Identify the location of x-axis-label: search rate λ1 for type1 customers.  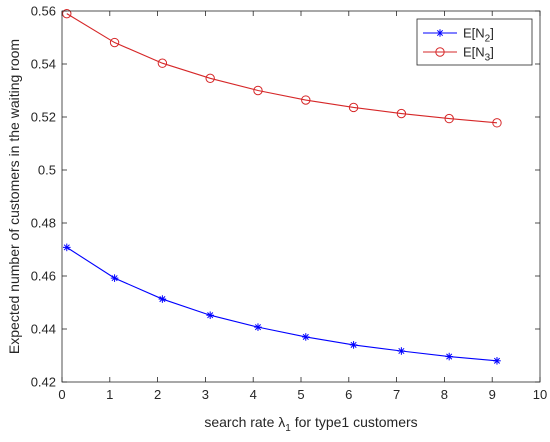
(310, 424).